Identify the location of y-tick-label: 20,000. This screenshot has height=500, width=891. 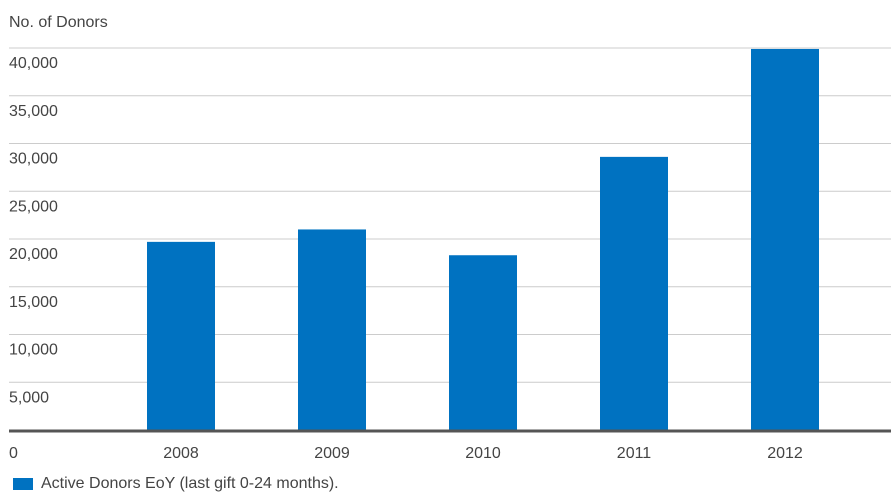
(33, 254).